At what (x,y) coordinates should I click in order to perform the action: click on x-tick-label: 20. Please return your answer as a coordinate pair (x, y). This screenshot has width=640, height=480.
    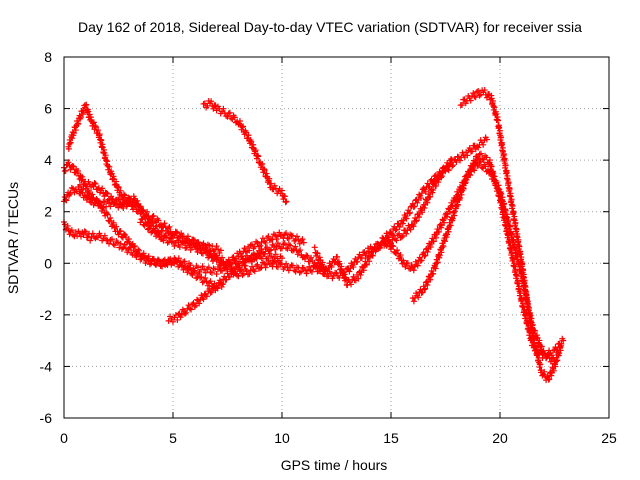
    Looking at the image, I should click on (500, 438).